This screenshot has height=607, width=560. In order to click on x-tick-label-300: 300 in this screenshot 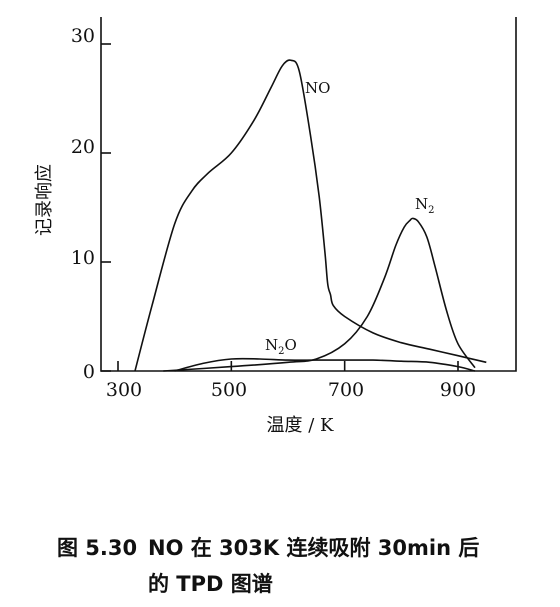, I will do `click(124, 390)`.